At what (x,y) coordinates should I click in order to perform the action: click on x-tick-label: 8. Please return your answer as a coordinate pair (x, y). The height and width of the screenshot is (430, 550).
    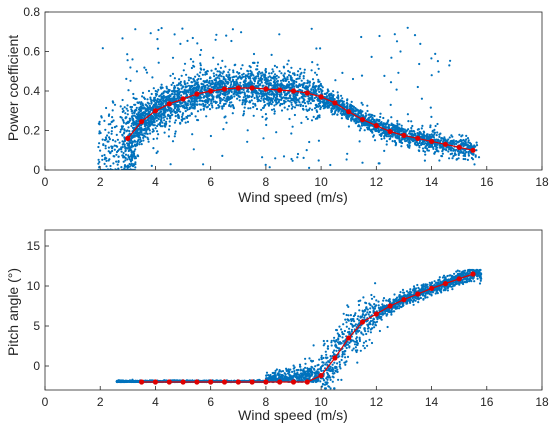
    Looking at the image, I should click on (266, 182).